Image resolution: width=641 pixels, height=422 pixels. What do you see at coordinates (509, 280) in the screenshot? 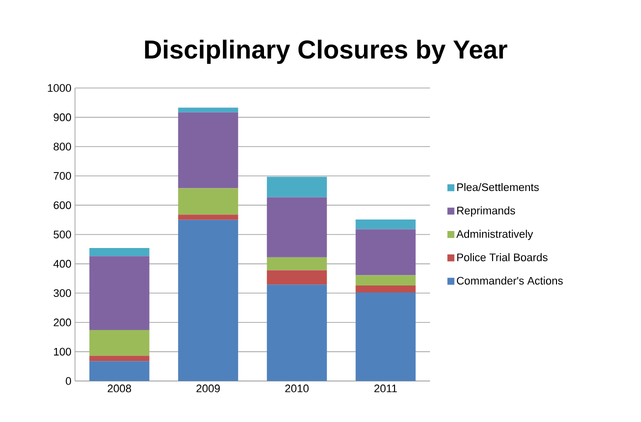
I see `legend-label: Commander's Actions` at bounding box center [509, 280].